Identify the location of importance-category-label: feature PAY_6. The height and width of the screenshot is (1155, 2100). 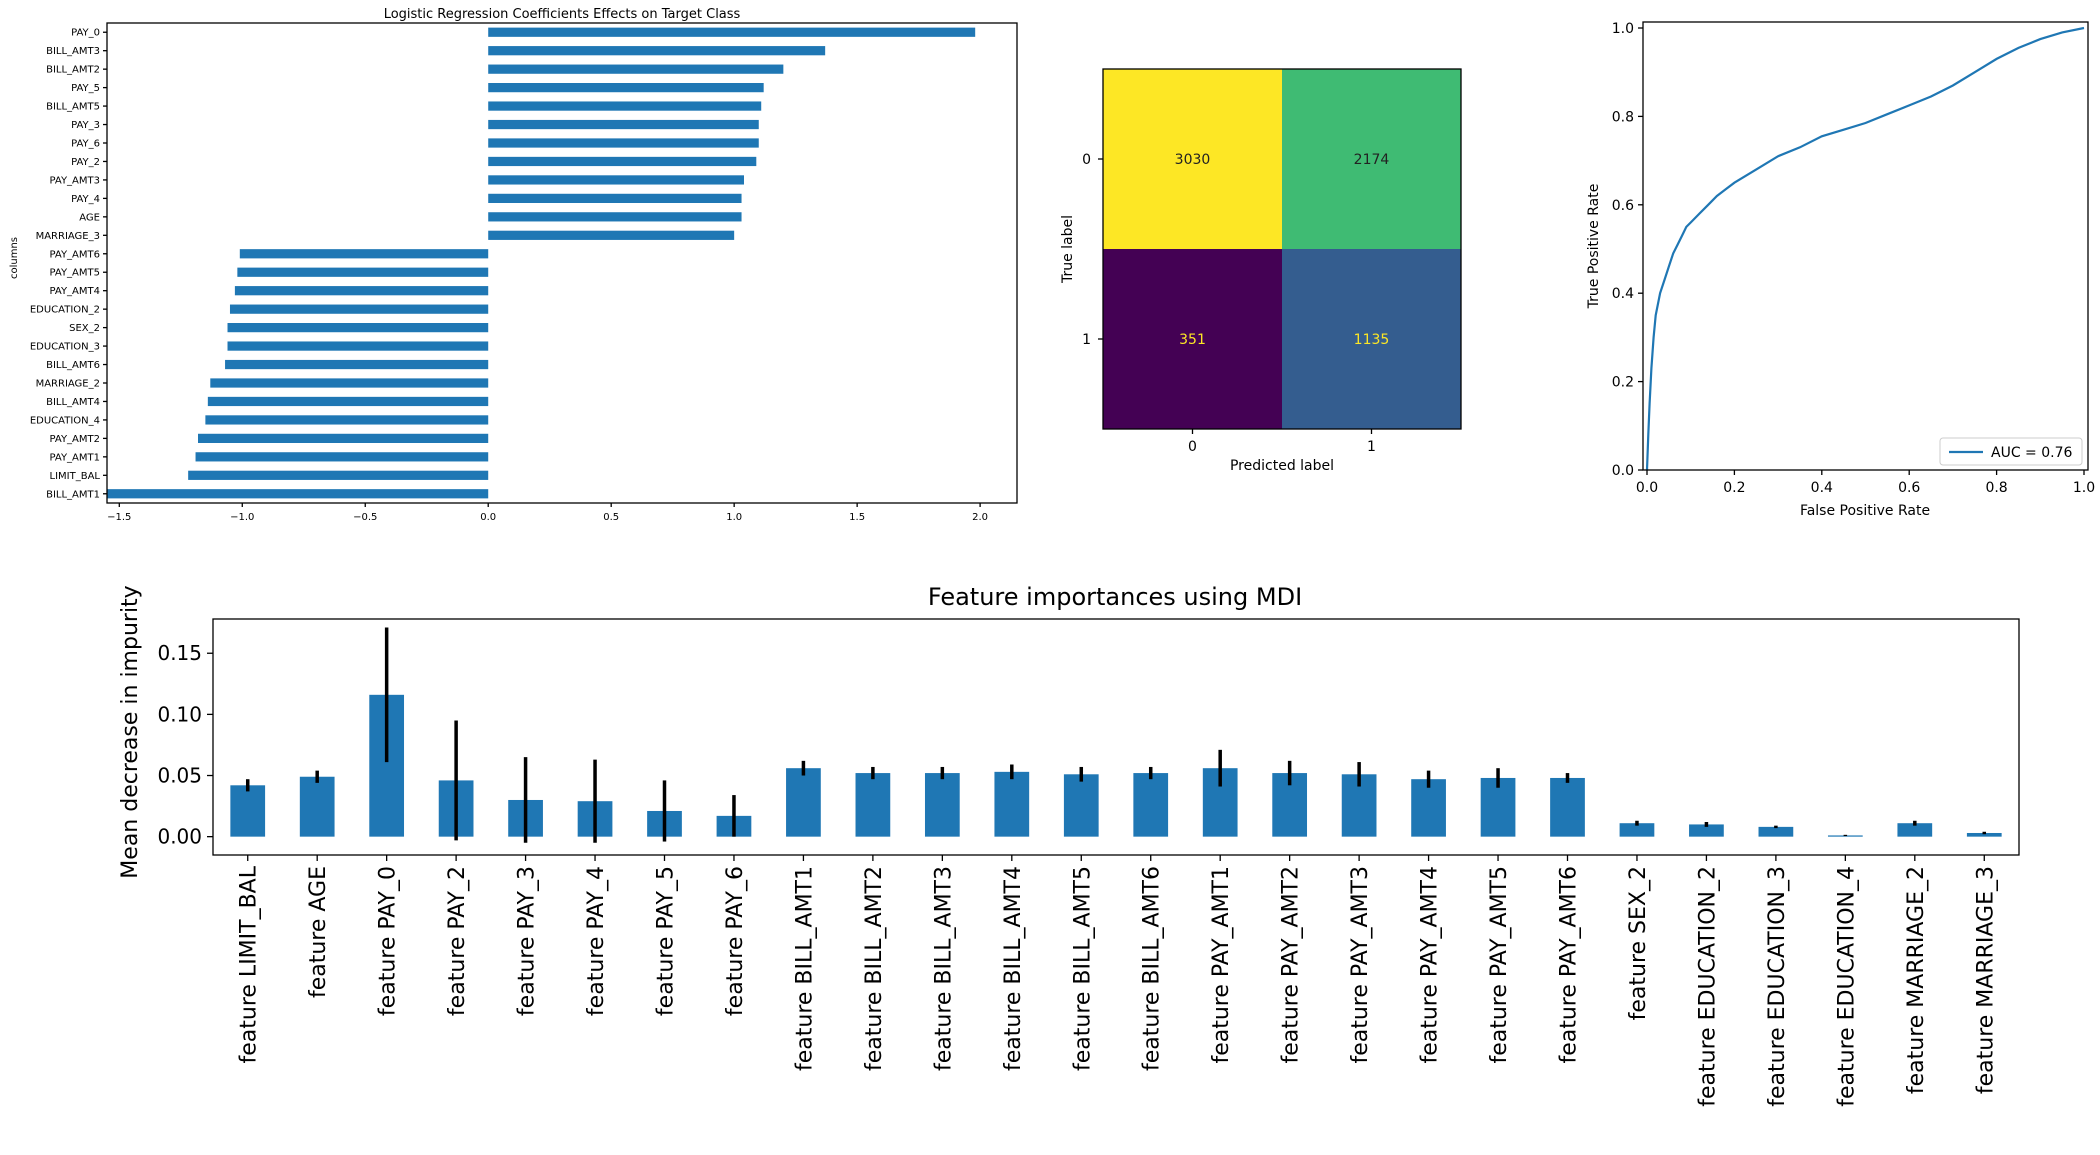
(735, 941).